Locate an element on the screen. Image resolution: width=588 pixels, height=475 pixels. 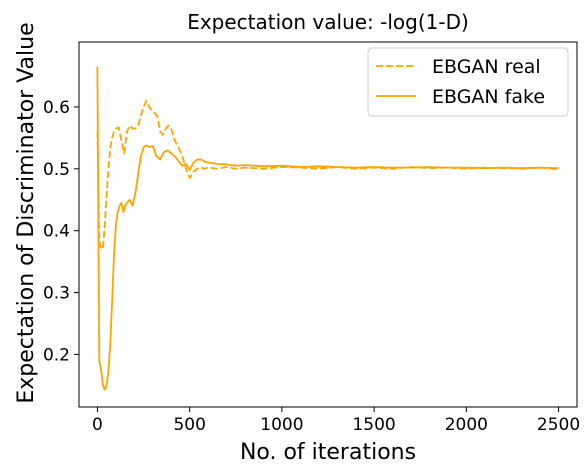
x-tick-label: 2500 is located at coordinates (558, 425).